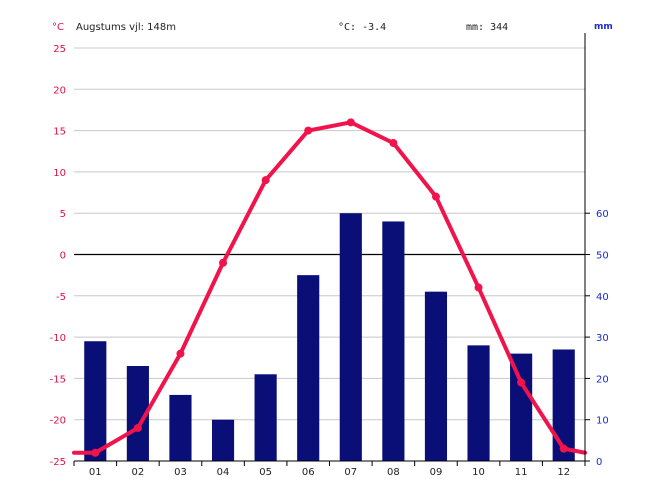 The height and width of the screenshot is (493, 658). What do you see at coordinates (603, 27) in the screenshot?
I see `precipitation-unit-label: mm` at bounding box center [603, 27].